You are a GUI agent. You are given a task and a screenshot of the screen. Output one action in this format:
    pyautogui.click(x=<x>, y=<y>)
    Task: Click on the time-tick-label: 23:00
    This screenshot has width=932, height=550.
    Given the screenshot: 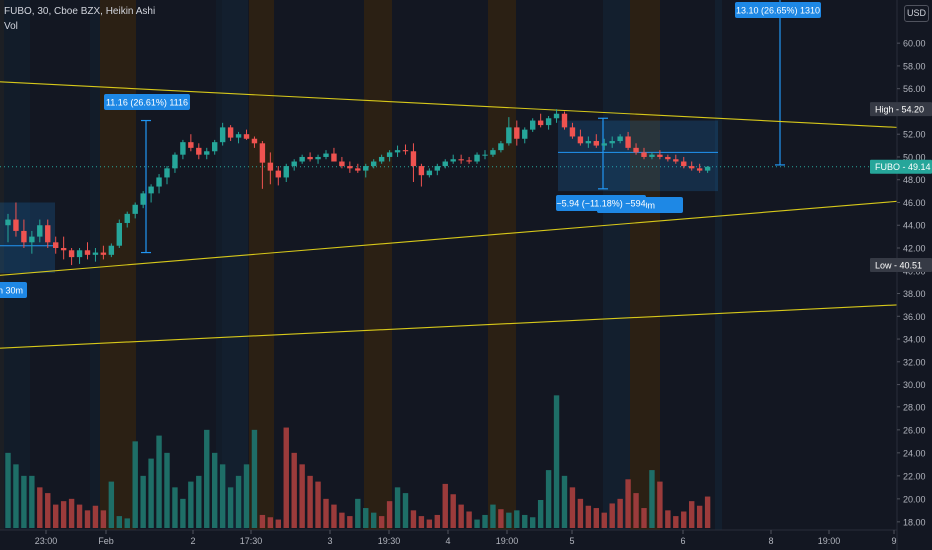 What is the action you would take?
    pyautogui.click(x=46, y=541)
    